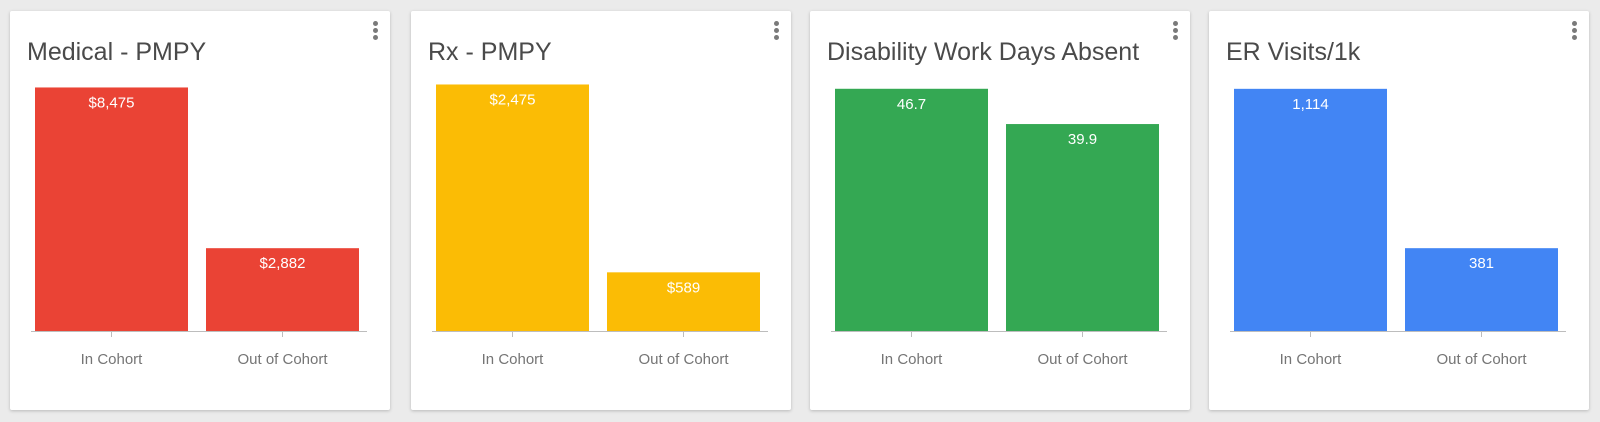 The height and width of the screenshot is (422, 1600). What do you see at coordinates (513, 99) in the screenshot?
I see `bar-value-label: $2,475` at bounding box center [513, 99].